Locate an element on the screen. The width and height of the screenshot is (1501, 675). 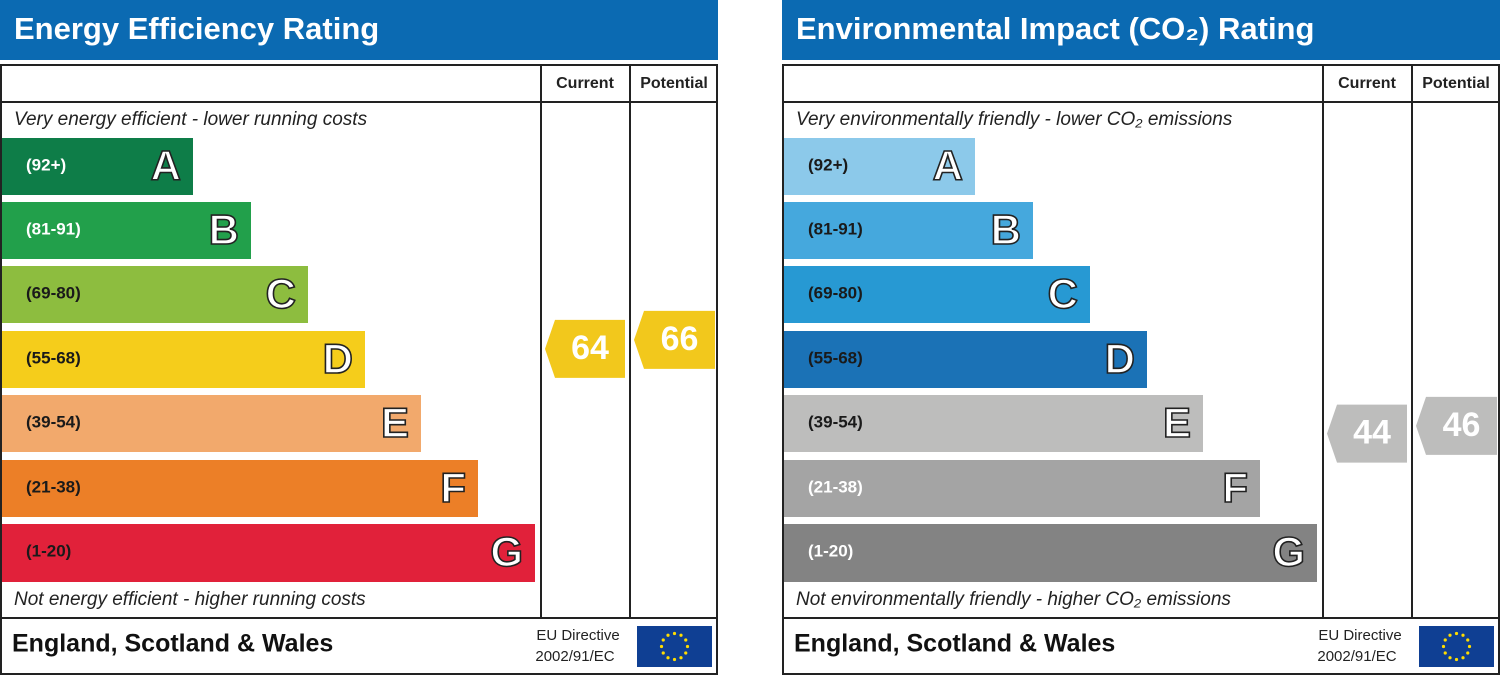
current-value: 44 is located at coordinates (1372, 433).